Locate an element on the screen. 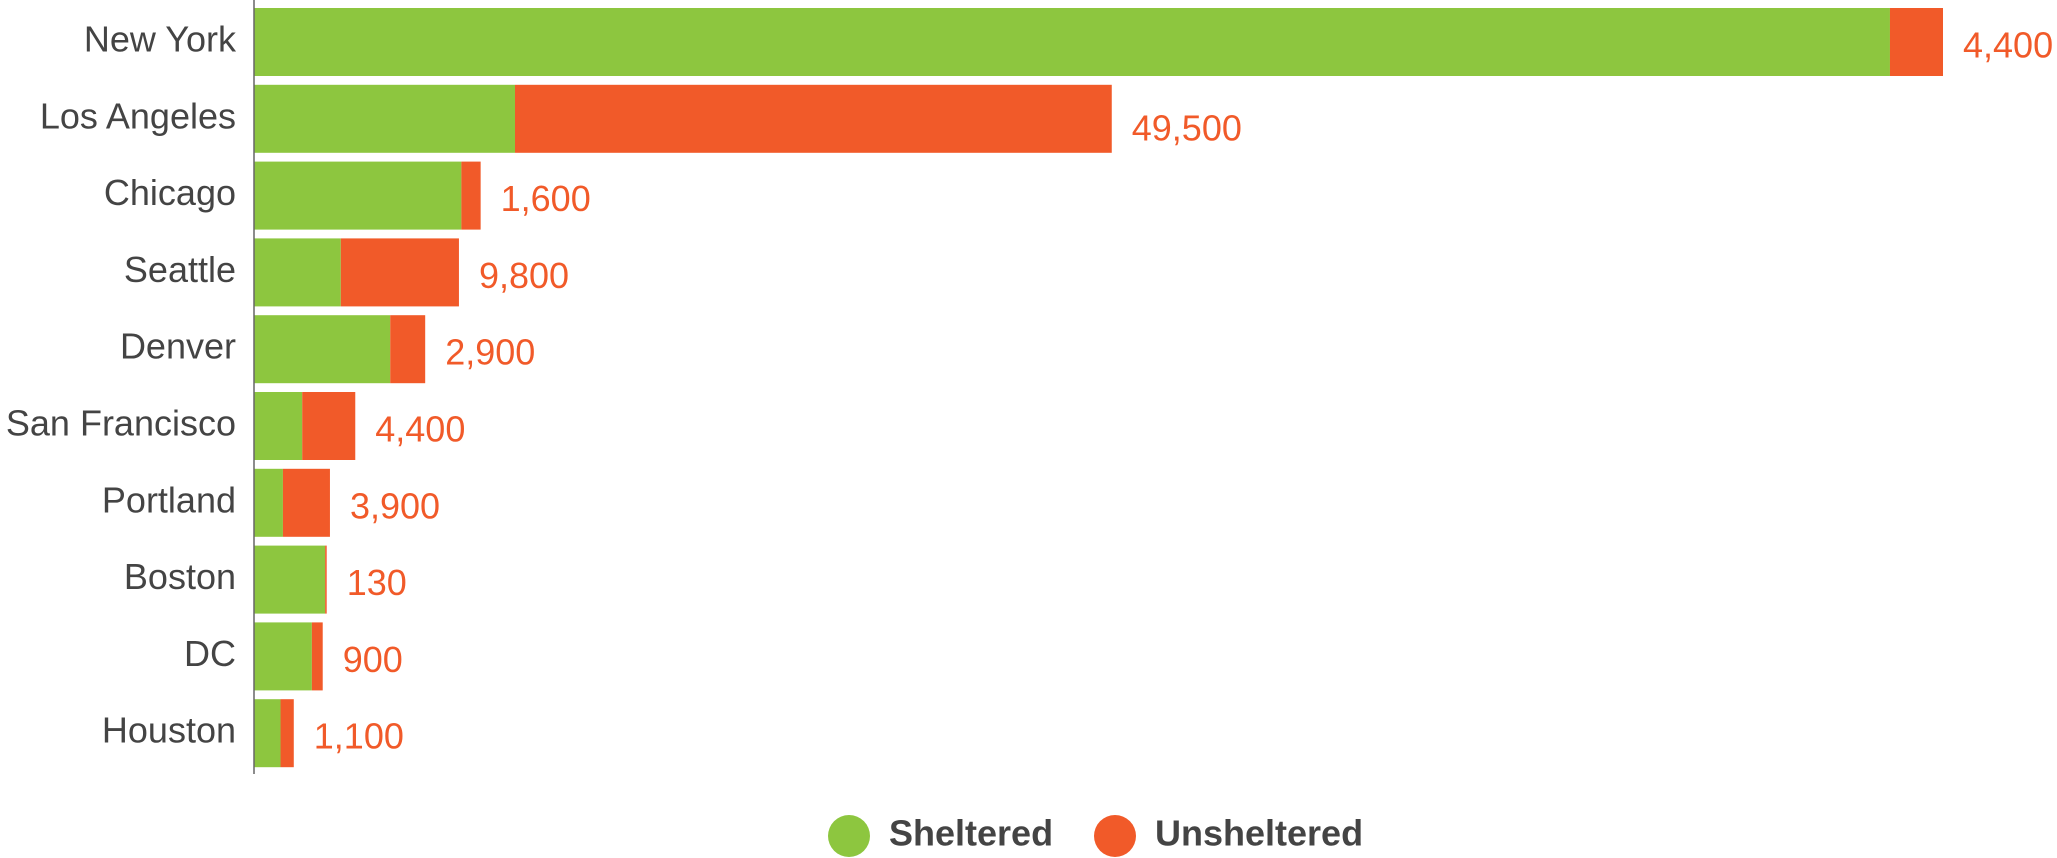  category-label: Boston is located at coordinates (180, 576).